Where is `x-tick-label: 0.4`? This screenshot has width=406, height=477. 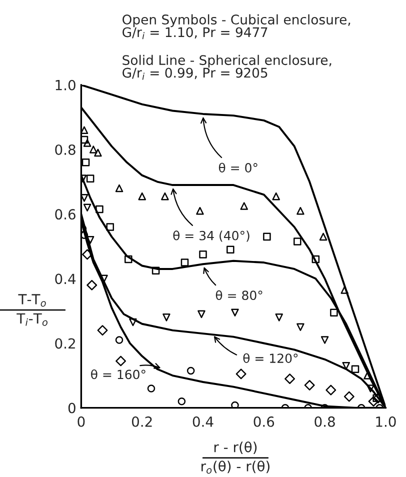
x-tick-label: 0.4 is located at coordinates (203, 421).